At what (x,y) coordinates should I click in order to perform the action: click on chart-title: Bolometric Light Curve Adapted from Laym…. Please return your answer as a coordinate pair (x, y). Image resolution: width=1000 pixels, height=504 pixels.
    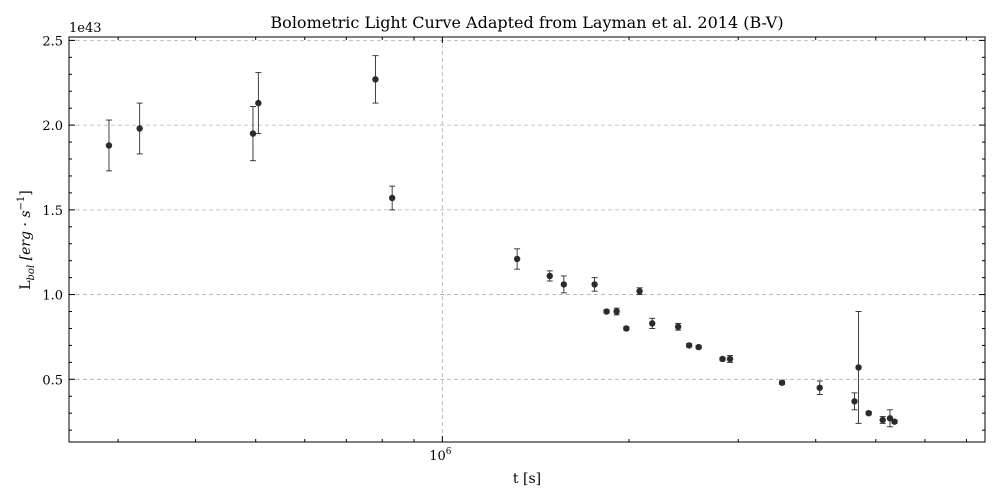
    Looking at the image, I should click on (526, 22).